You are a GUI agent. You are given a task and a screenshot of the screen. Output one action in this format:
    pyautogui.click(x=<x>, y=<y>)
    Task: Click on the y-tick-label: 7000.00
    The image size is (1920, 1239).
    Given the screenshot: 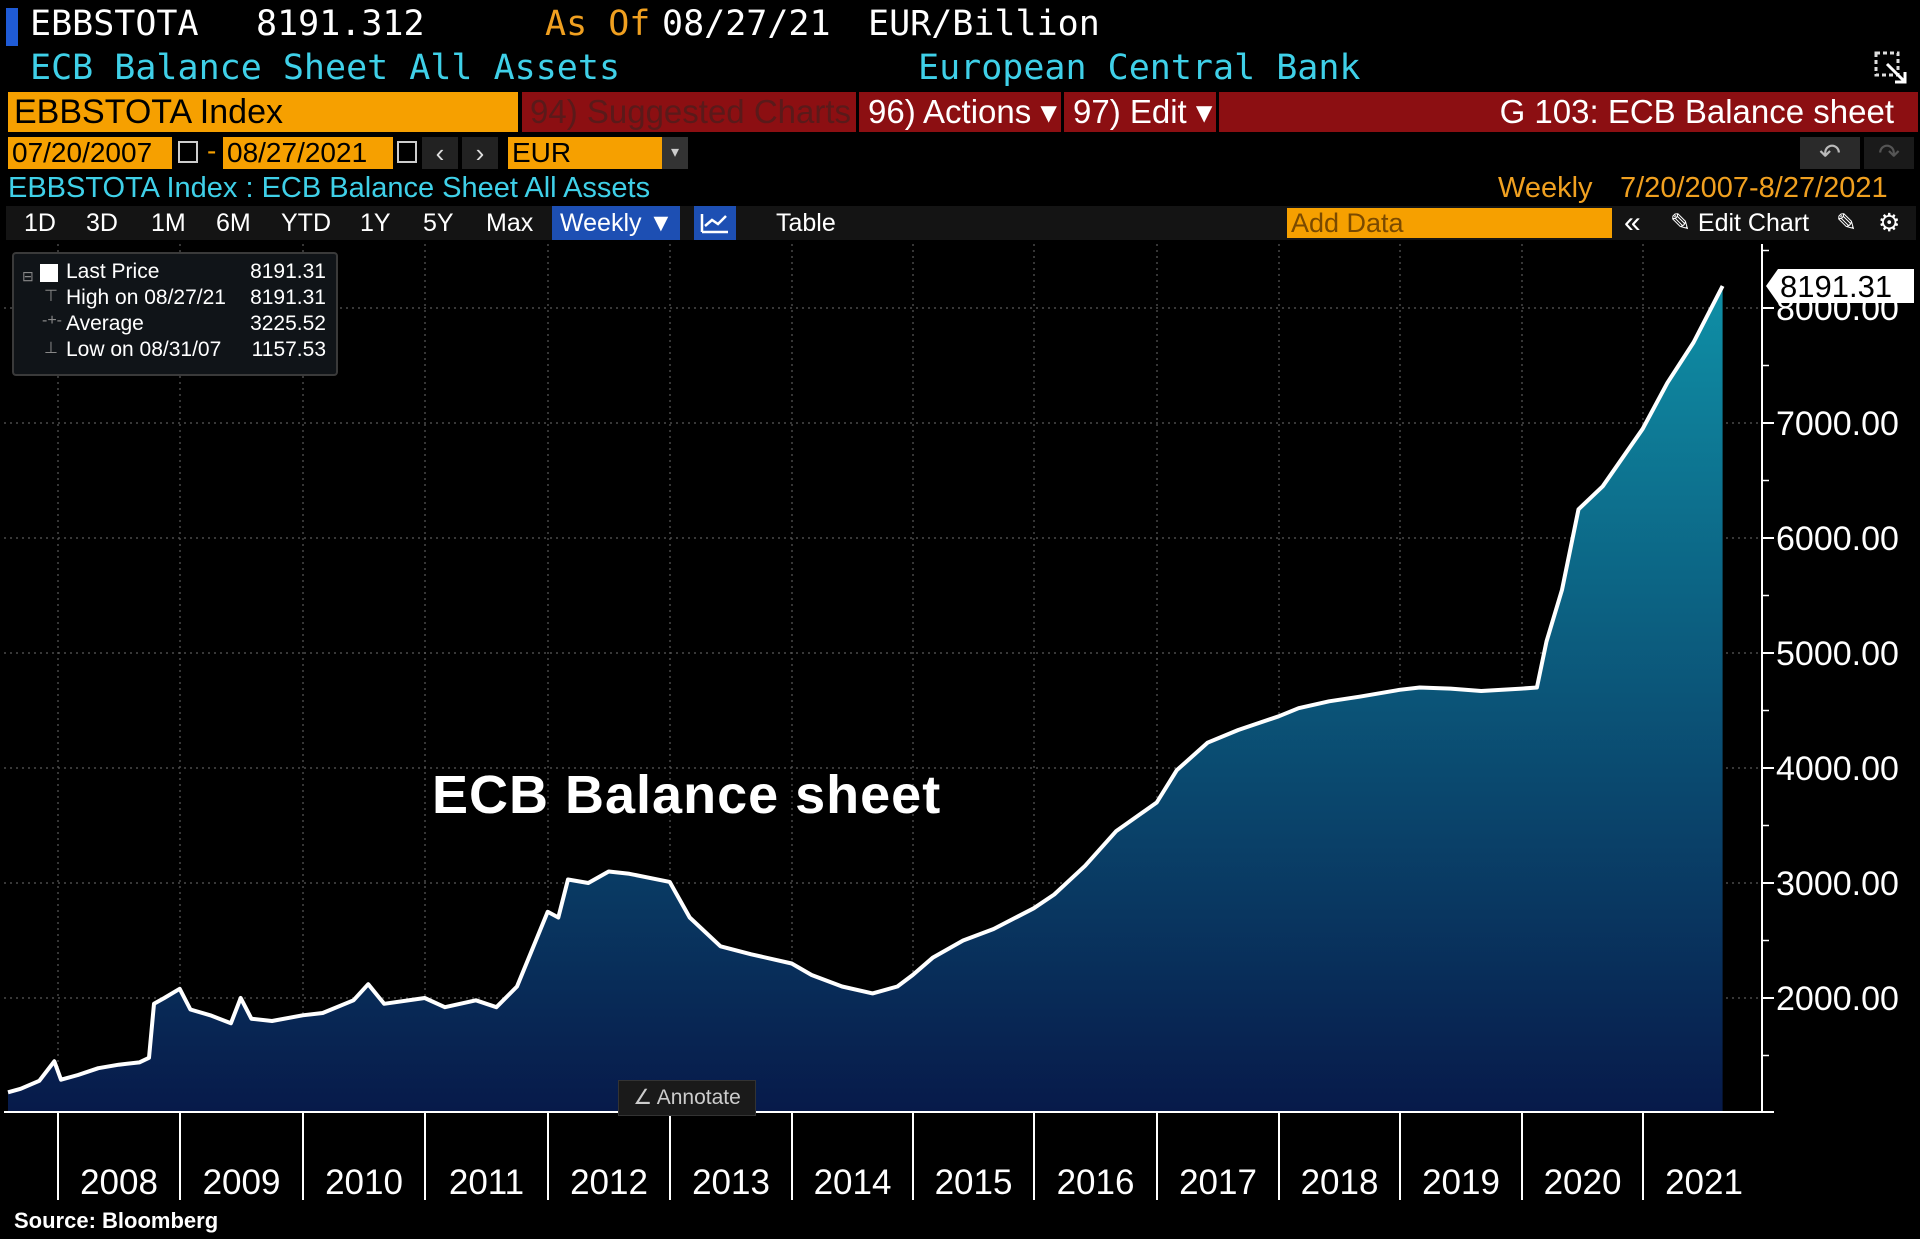 What is the action you would take?
    pyautogui.click(x=1837, y=424)
    